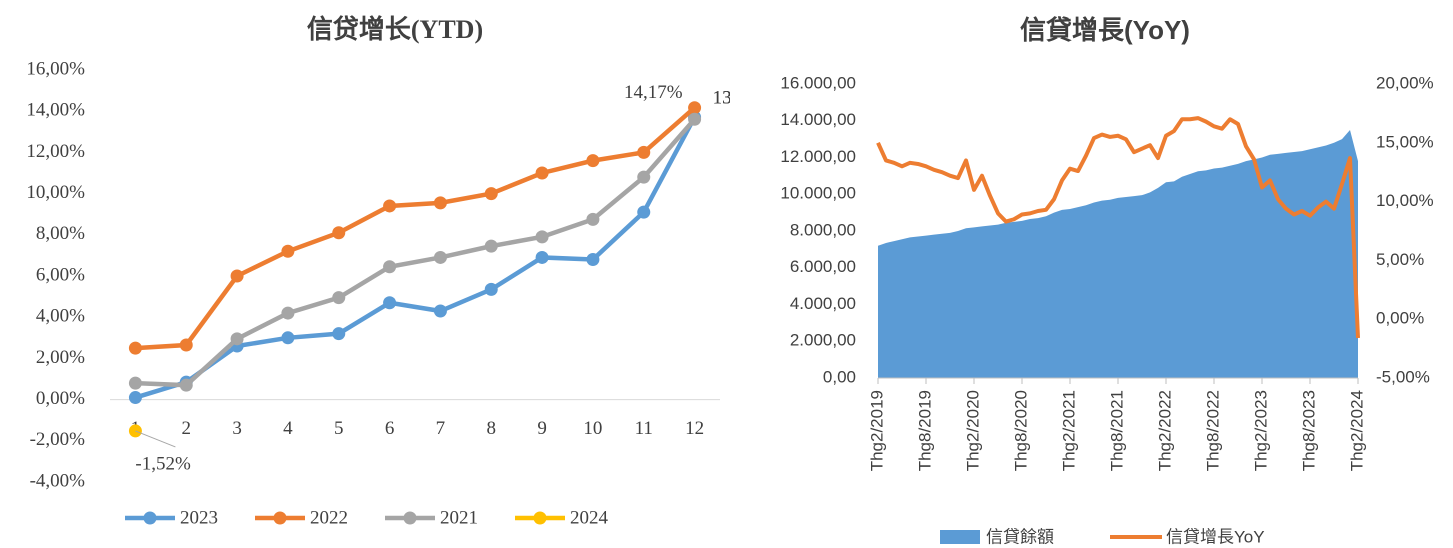  What do you see at coordinates (818, 156) in the screenshot?
I see `y-tick-label: 12.000,00` at bounding box center [818, 156].